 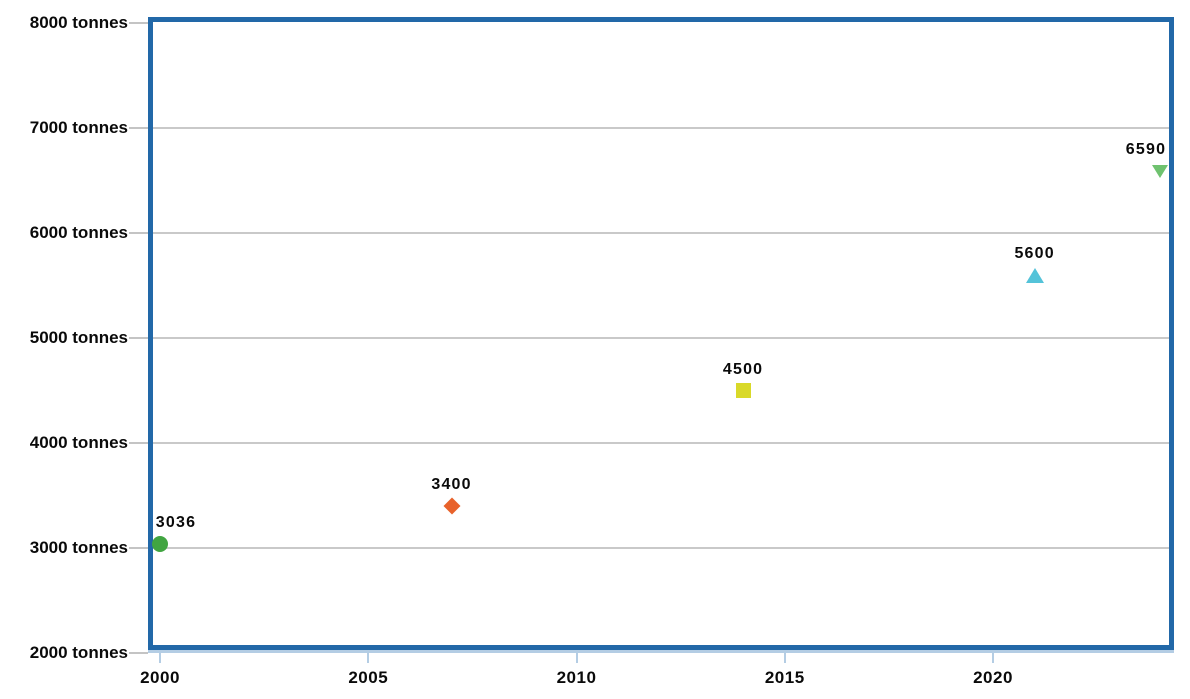 What do you see at coordinates (78, 22) in the screenshot?
I see `y-axis-label: 8000 tonnes` at bounding box center [78, 22].